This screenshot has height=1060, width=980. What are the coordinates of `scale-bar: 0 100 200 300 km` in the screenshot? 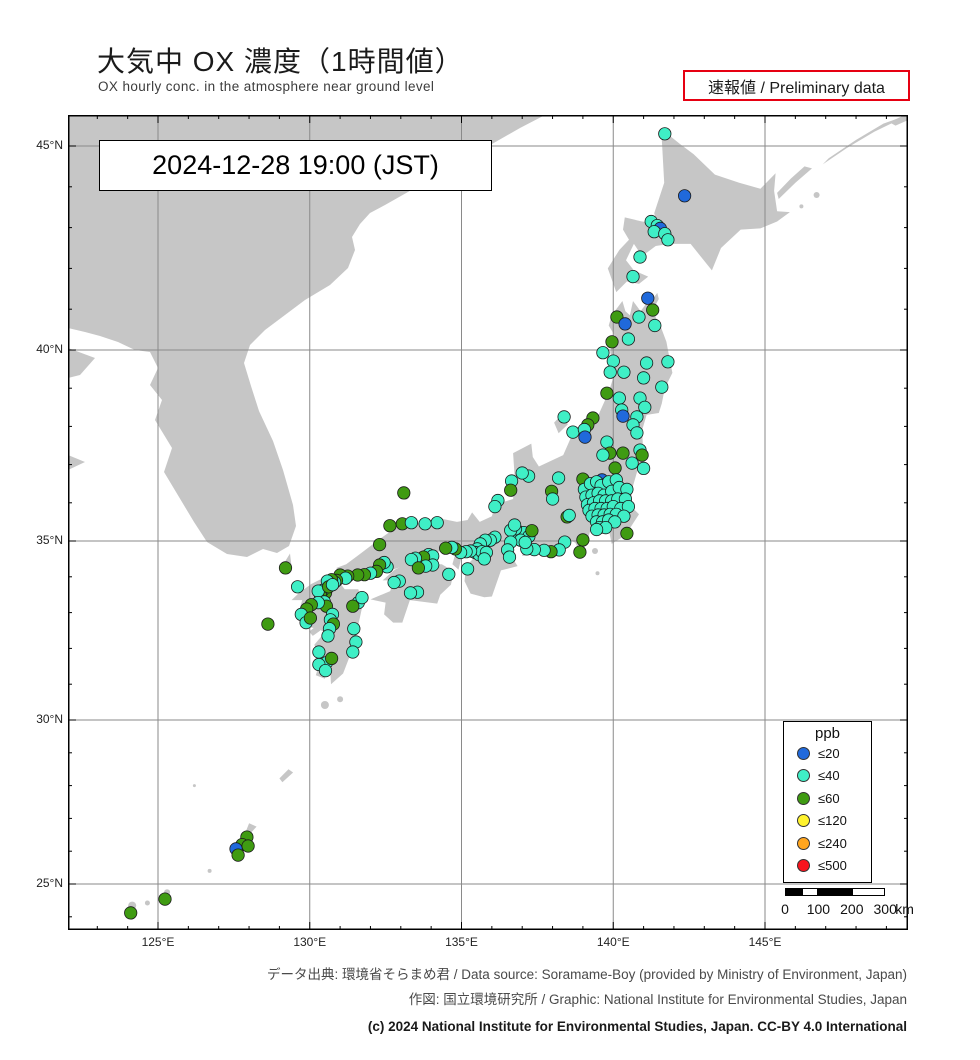 It's located at (847, 905).